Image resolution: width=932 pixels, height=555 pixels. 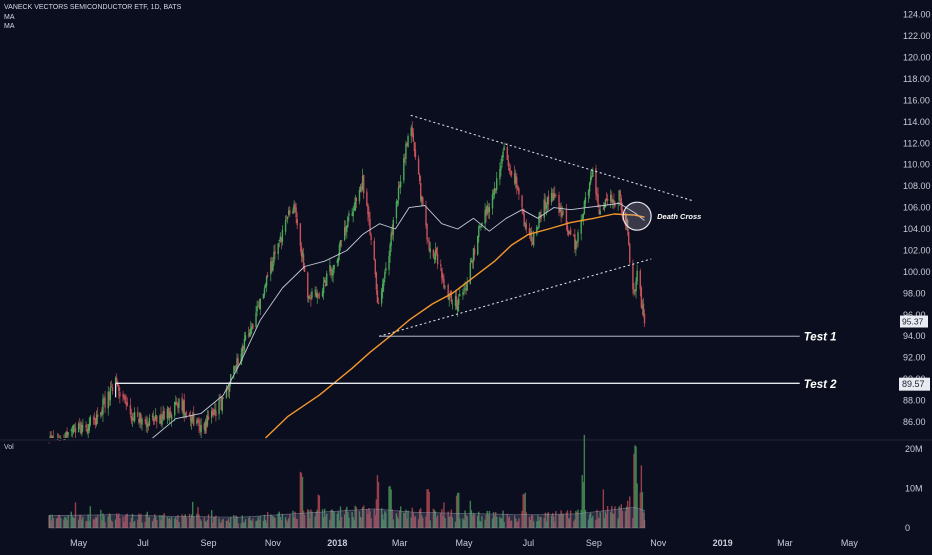 What do you see at coordinates (9, 26) in the screenshot?
I see `ma-label-2: MA` at bounding box center [9, 26].